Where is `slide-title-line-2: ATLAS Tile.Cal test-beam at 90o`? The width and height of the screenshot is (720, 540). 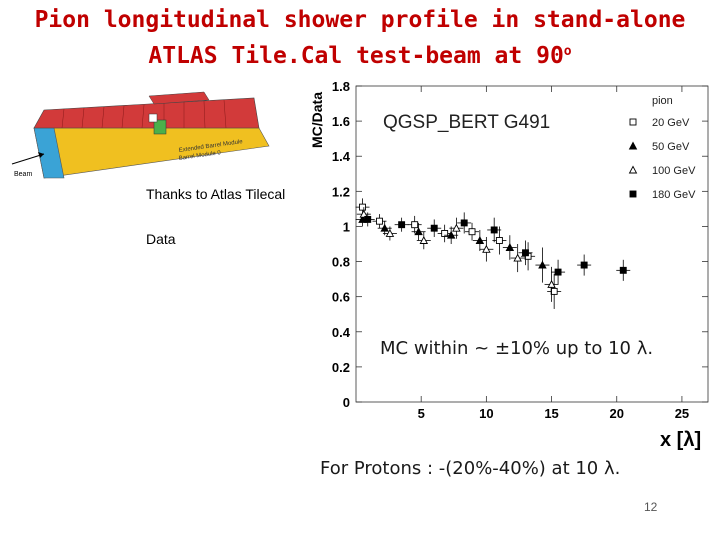 slide-title-line-2: ATLAS Tile.Cal test-beam at 90o is located at coordinates (360, 54).